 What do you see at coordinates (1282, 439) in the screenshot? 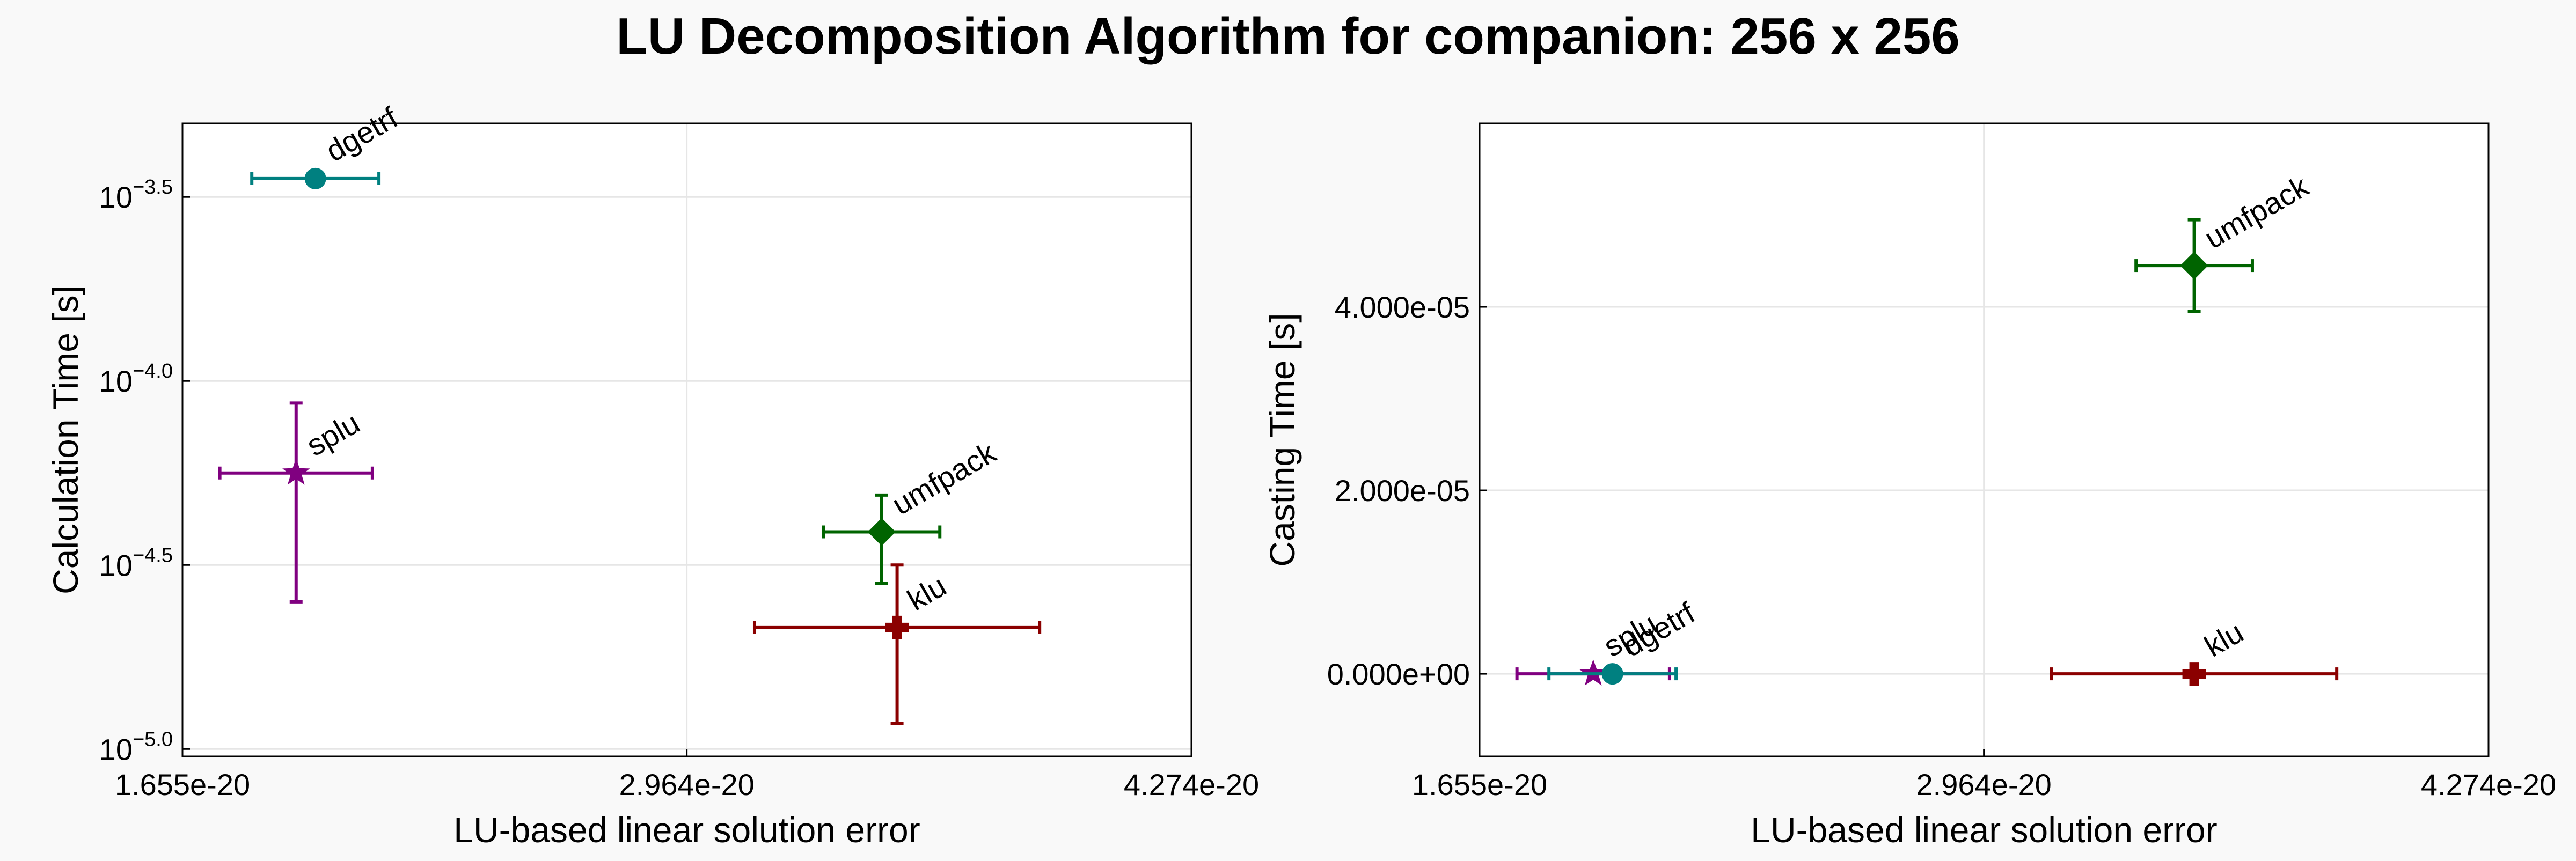
I see `y-axis-label: Casting Time [s]` at bounding box center [1282, 439].